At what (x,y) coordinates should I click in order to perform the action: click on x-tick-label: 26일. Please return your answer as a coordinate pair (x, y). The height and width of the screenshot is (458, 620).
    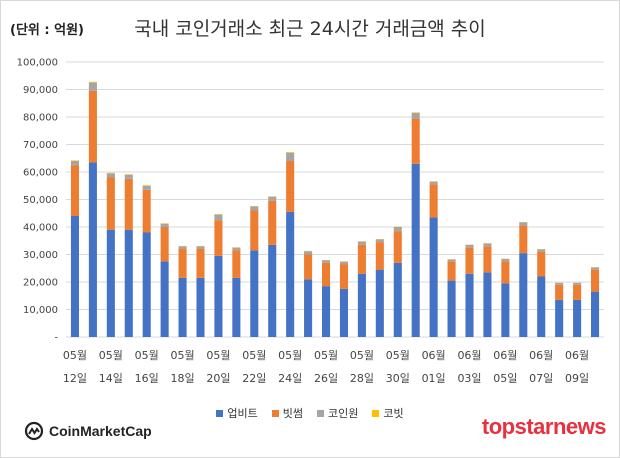
    Looking at the image, I should click on (326, 378).